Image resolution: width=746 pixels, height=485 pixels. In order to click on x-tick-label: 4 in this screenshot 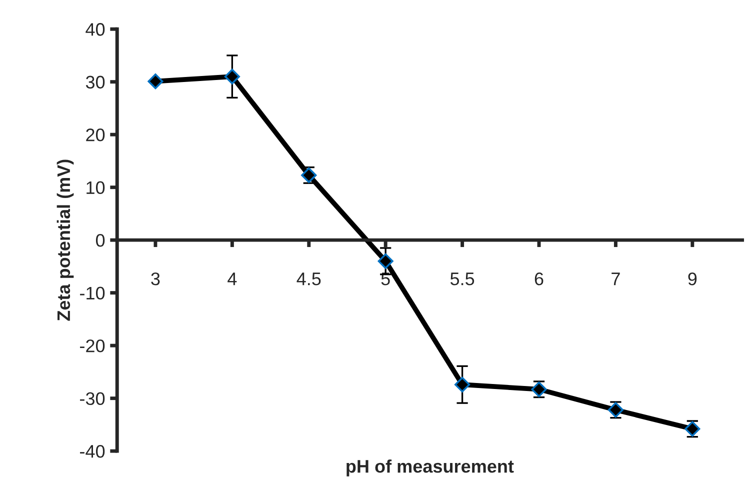, I will do `click(232, 279)`.